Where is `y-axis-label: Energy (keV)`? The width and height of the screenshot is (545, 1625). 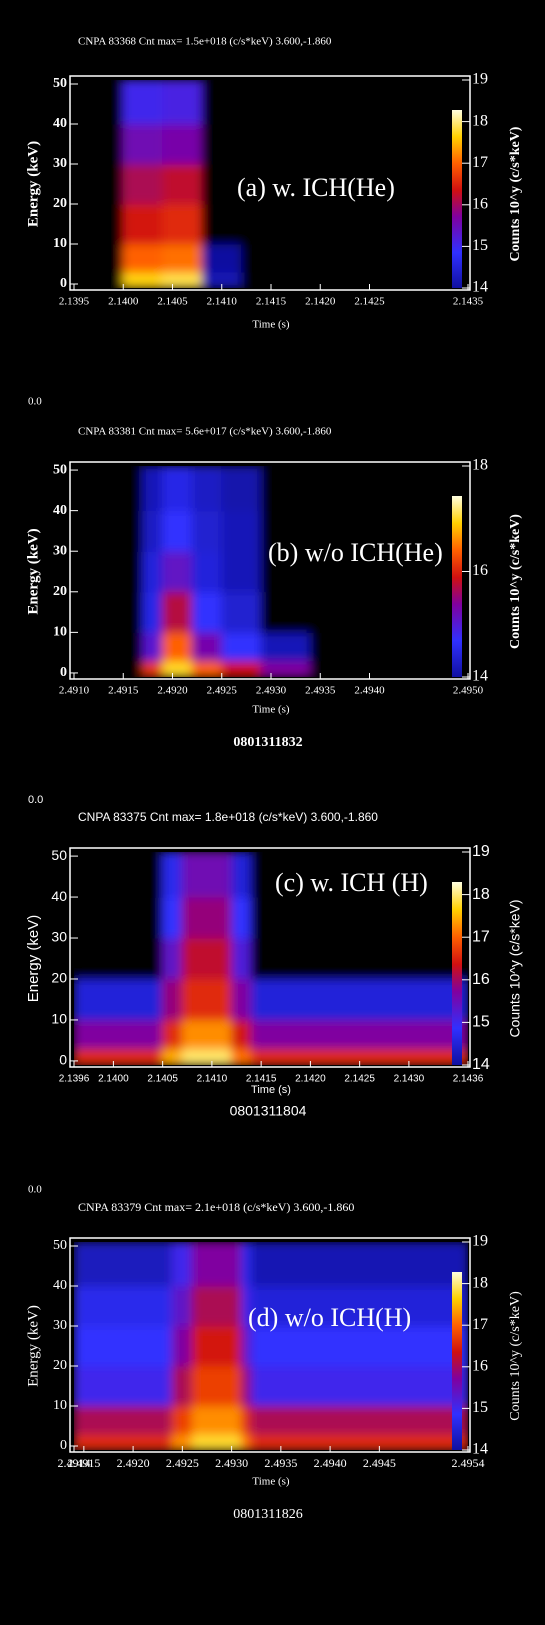
y-axis-label: Energy (keV) is located at coordinates (33, 1346).